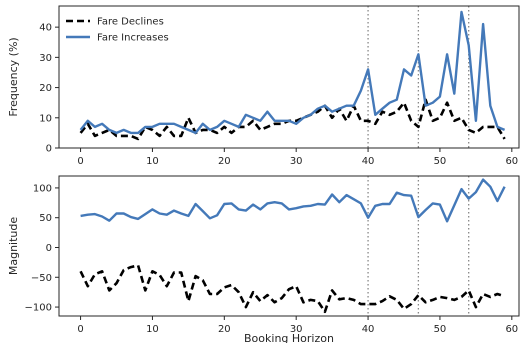  I want to click on y-tick-label: 100, so click(42, 188).